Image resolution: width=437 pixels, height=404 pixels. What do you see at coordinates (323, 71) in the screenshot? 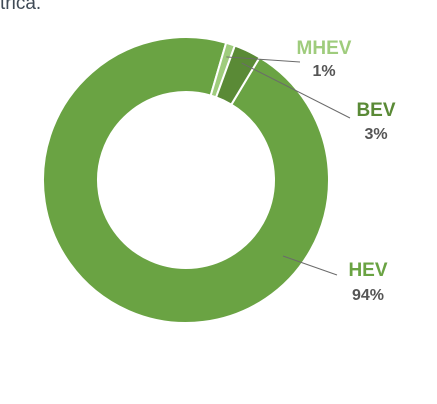
I see `label-mhev-percent: 1%` at bounding box center [323, 71].